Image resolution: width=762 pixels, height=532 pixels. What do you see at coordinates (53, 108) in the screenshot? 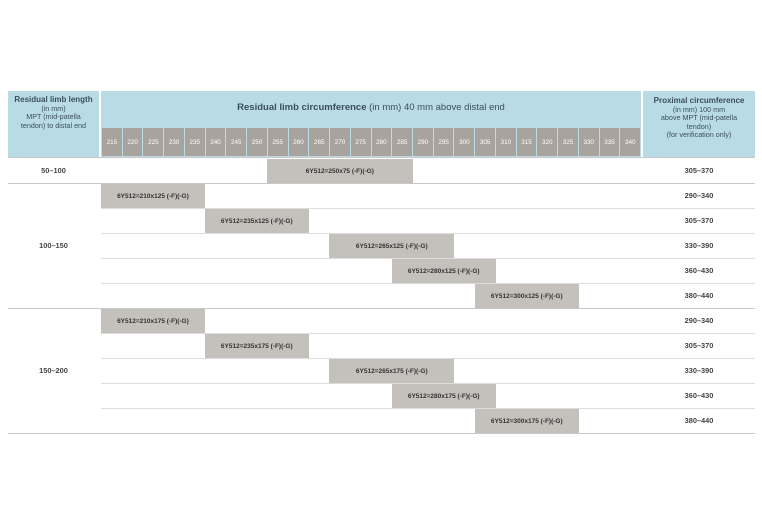
I see `length-header-line: (in mm)` at bounding box center [53, 108].